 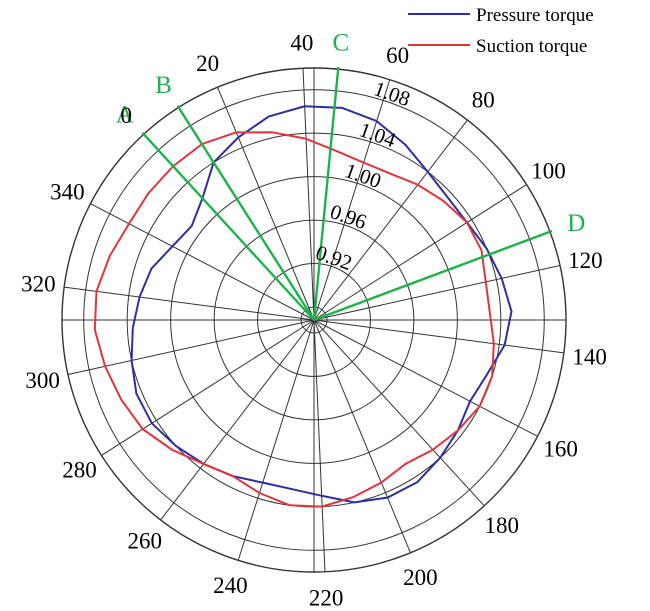 I want to click on angle-tick-label: 60, so click(x=397, y=55).